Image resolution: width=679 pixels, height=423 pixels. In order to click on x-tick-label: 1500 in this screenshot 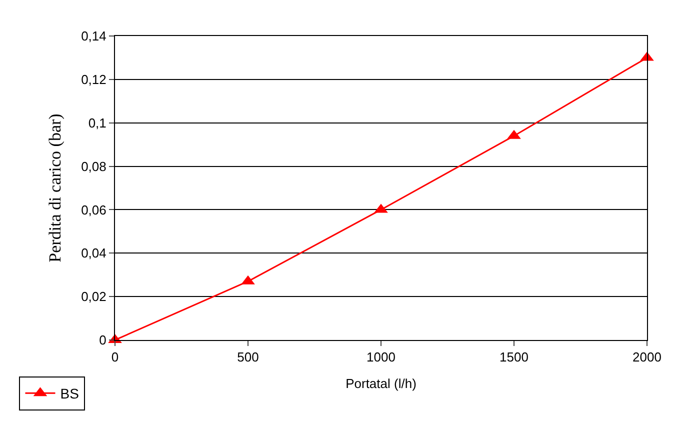, I will do `click(514, 357)`.